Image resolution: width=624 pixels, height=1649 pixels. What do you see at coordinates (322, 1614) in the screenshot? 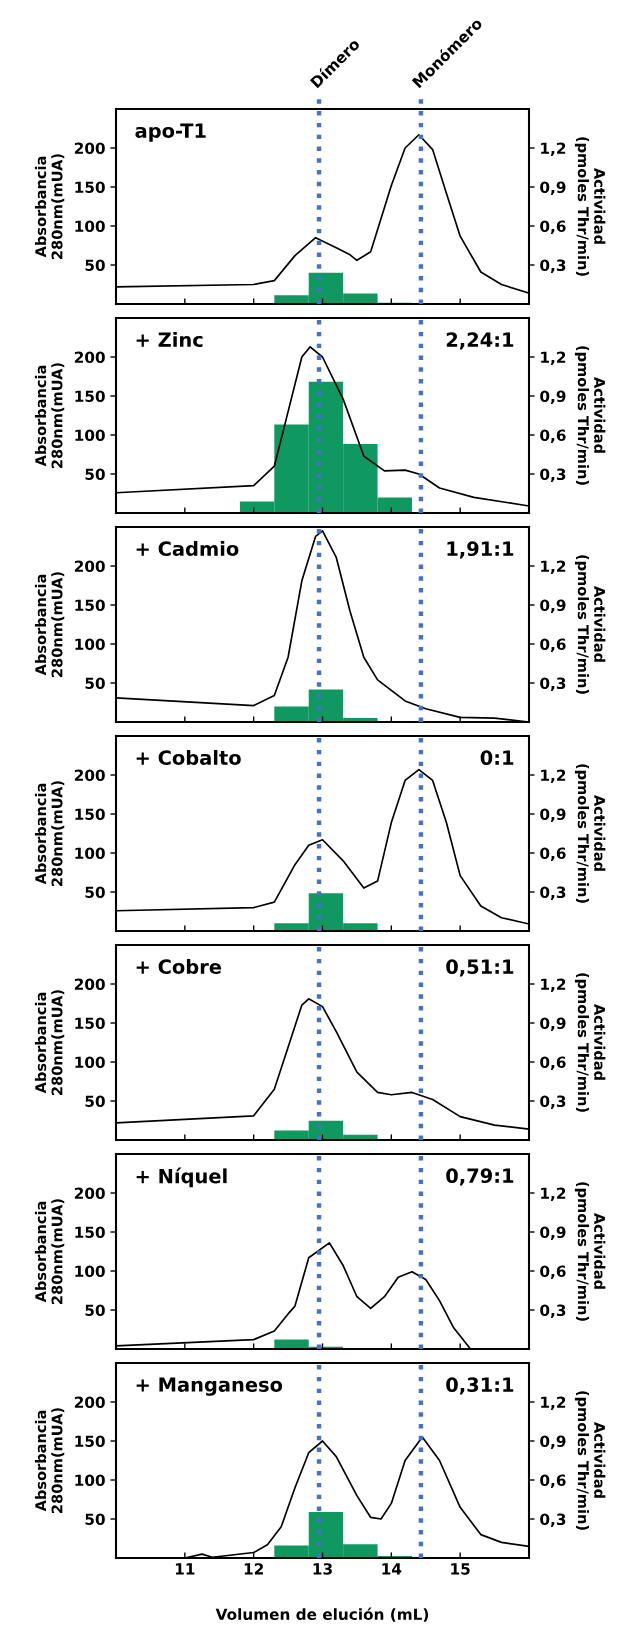
I see `x-axis-title: Volumen de elución (mL)` at bounding box center [322, 1614].